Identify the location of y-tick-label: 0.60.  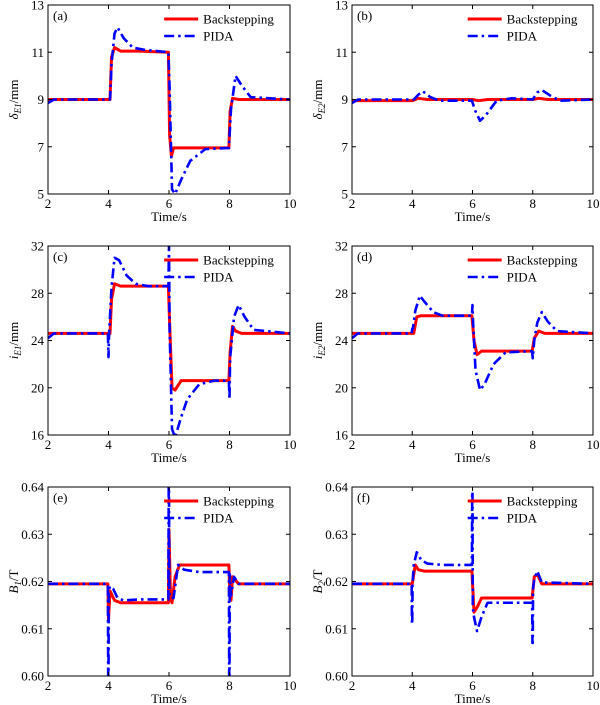
(32, 676).